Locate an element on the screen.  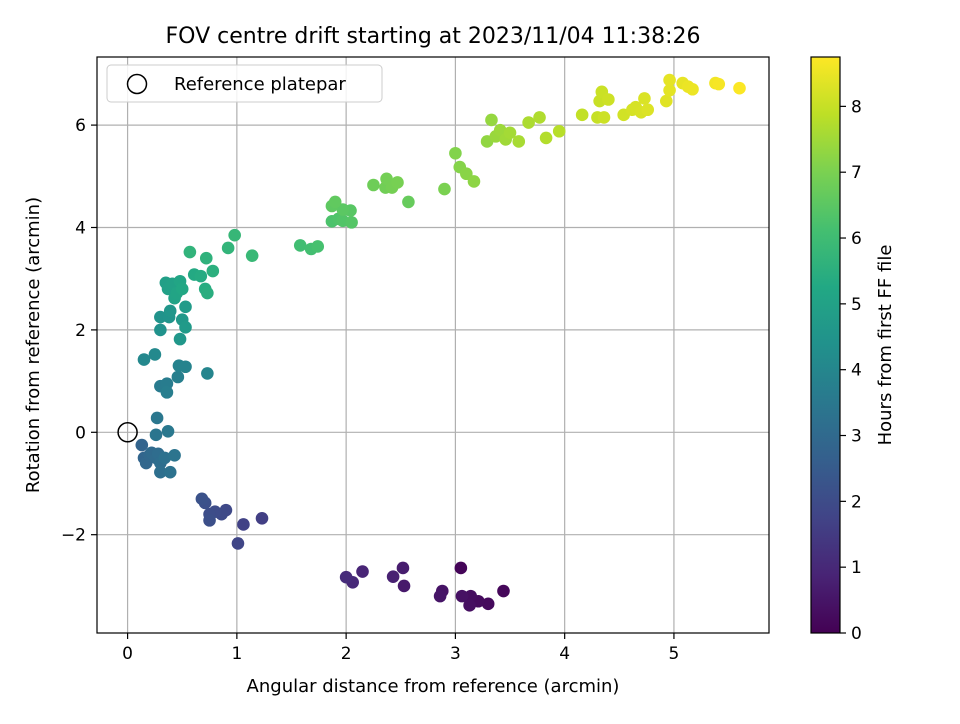
x-tick-label: 2 is located at coordinates (346, 654).